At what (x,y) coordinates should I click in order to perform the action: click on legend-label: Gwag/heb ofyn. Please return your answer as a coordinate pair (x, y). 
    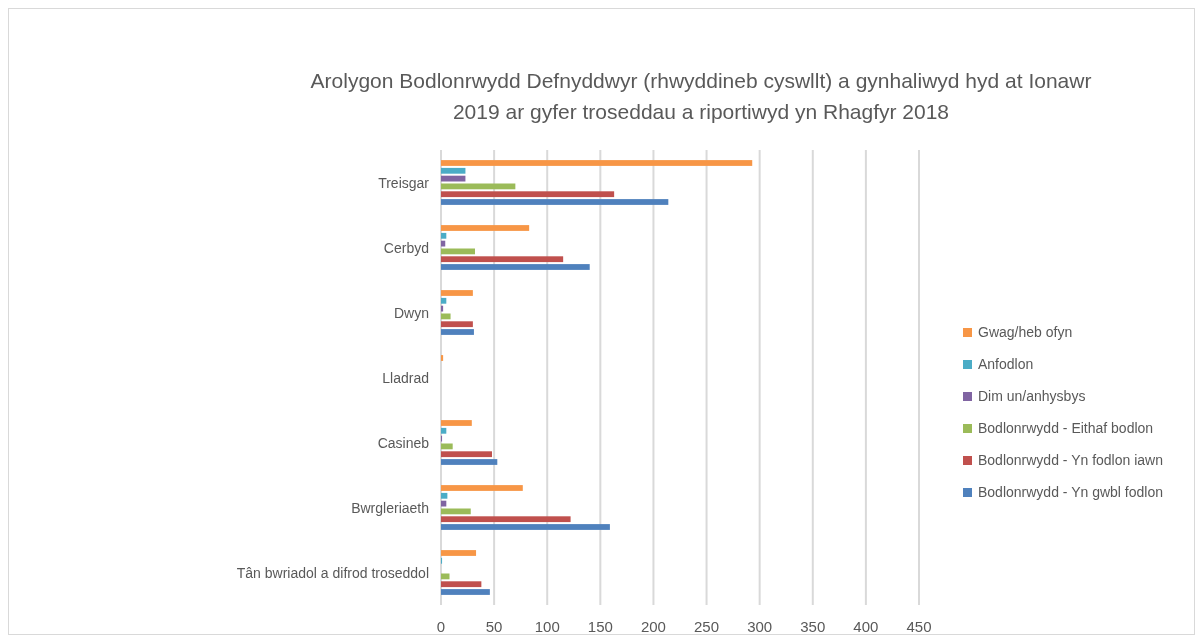
    Looking at the image, I should click on (1025, 332).